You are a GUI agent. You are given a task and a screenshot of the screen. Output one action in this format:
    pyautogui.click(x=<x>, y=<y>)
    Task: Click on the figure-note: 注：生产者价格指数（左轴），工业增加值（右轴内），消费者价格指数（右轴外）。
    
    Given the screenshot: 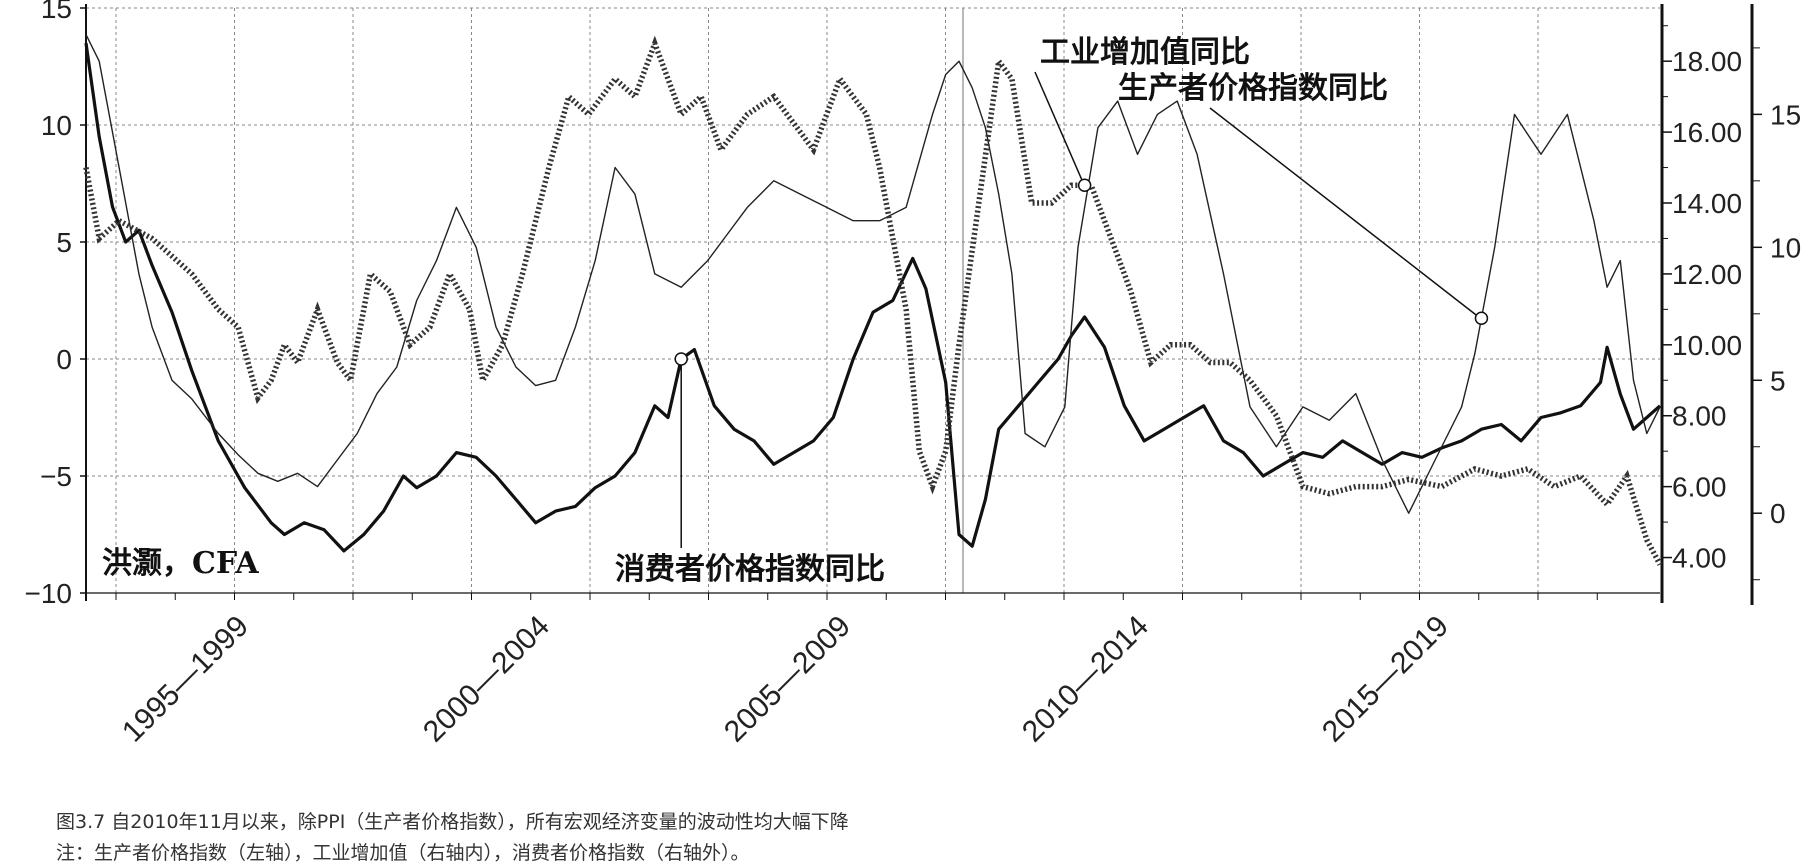 What is the action you would take?
    pyautogui.click(x=403, y=853)
    